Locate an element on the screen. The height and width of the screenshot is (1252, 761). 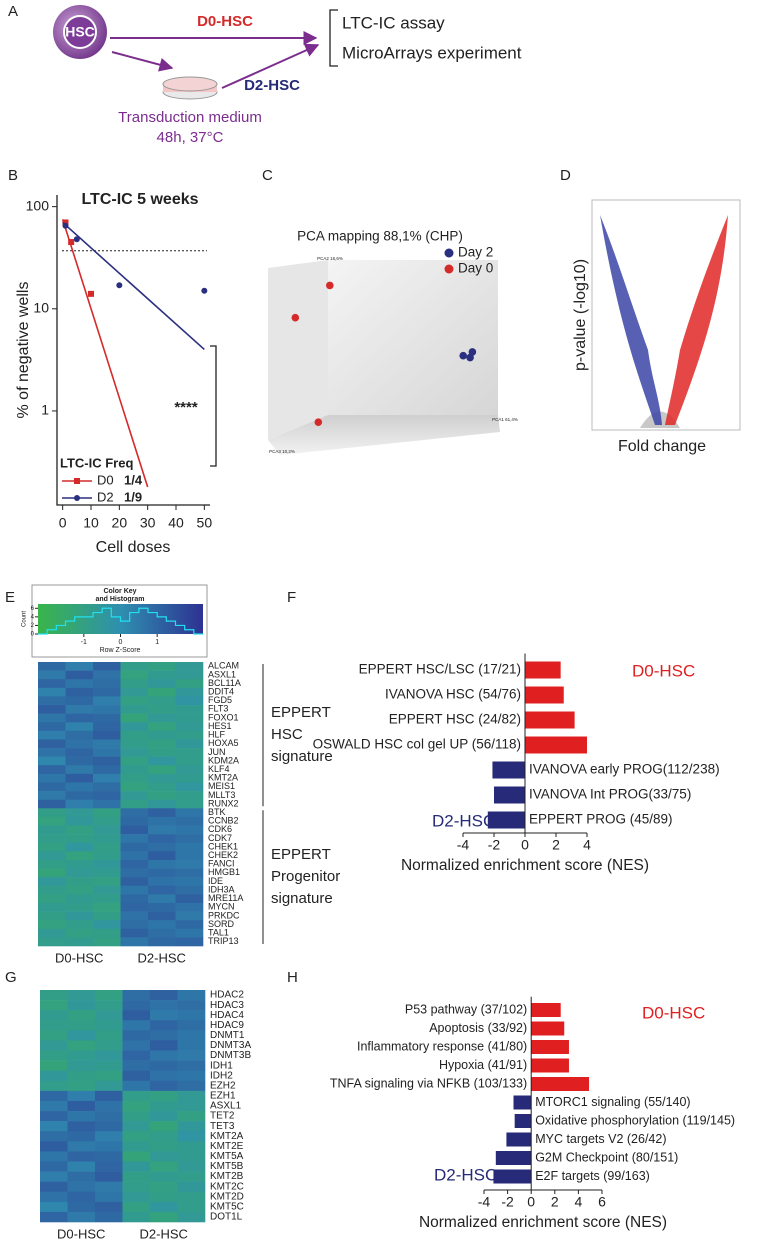
bar-label: TNFA signaling via NFKB (103/133) is located at coordinates (428, 1083).